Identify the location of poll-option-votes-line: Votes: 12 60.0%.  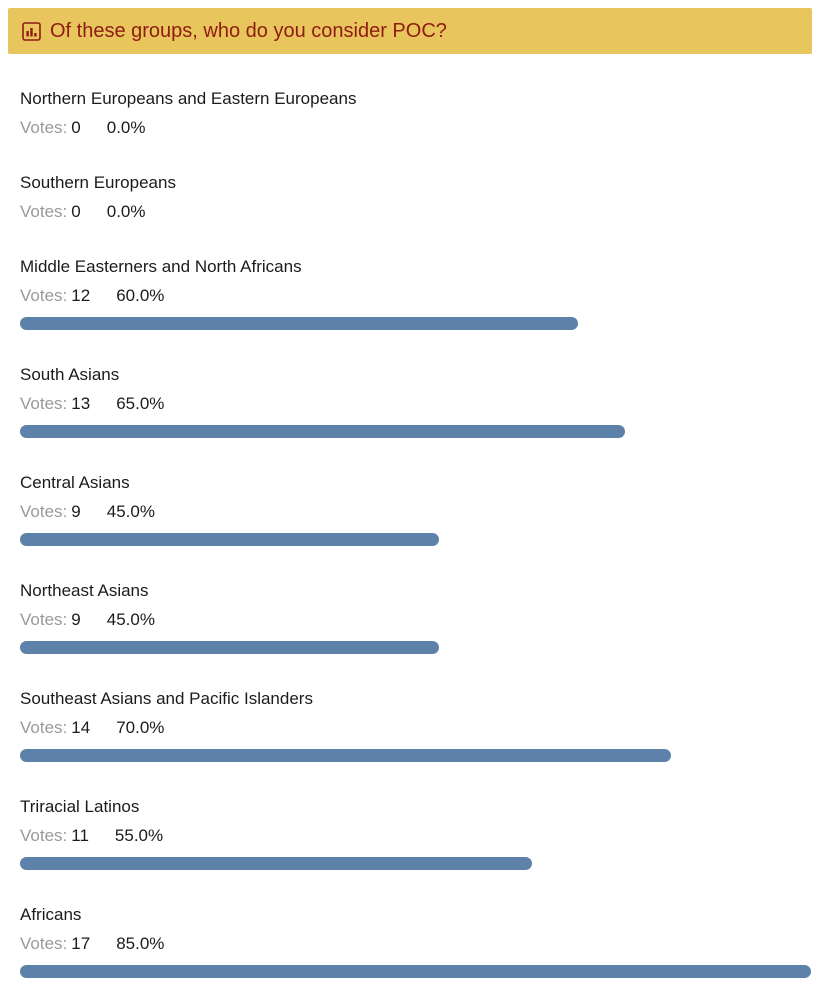
(416, 296).